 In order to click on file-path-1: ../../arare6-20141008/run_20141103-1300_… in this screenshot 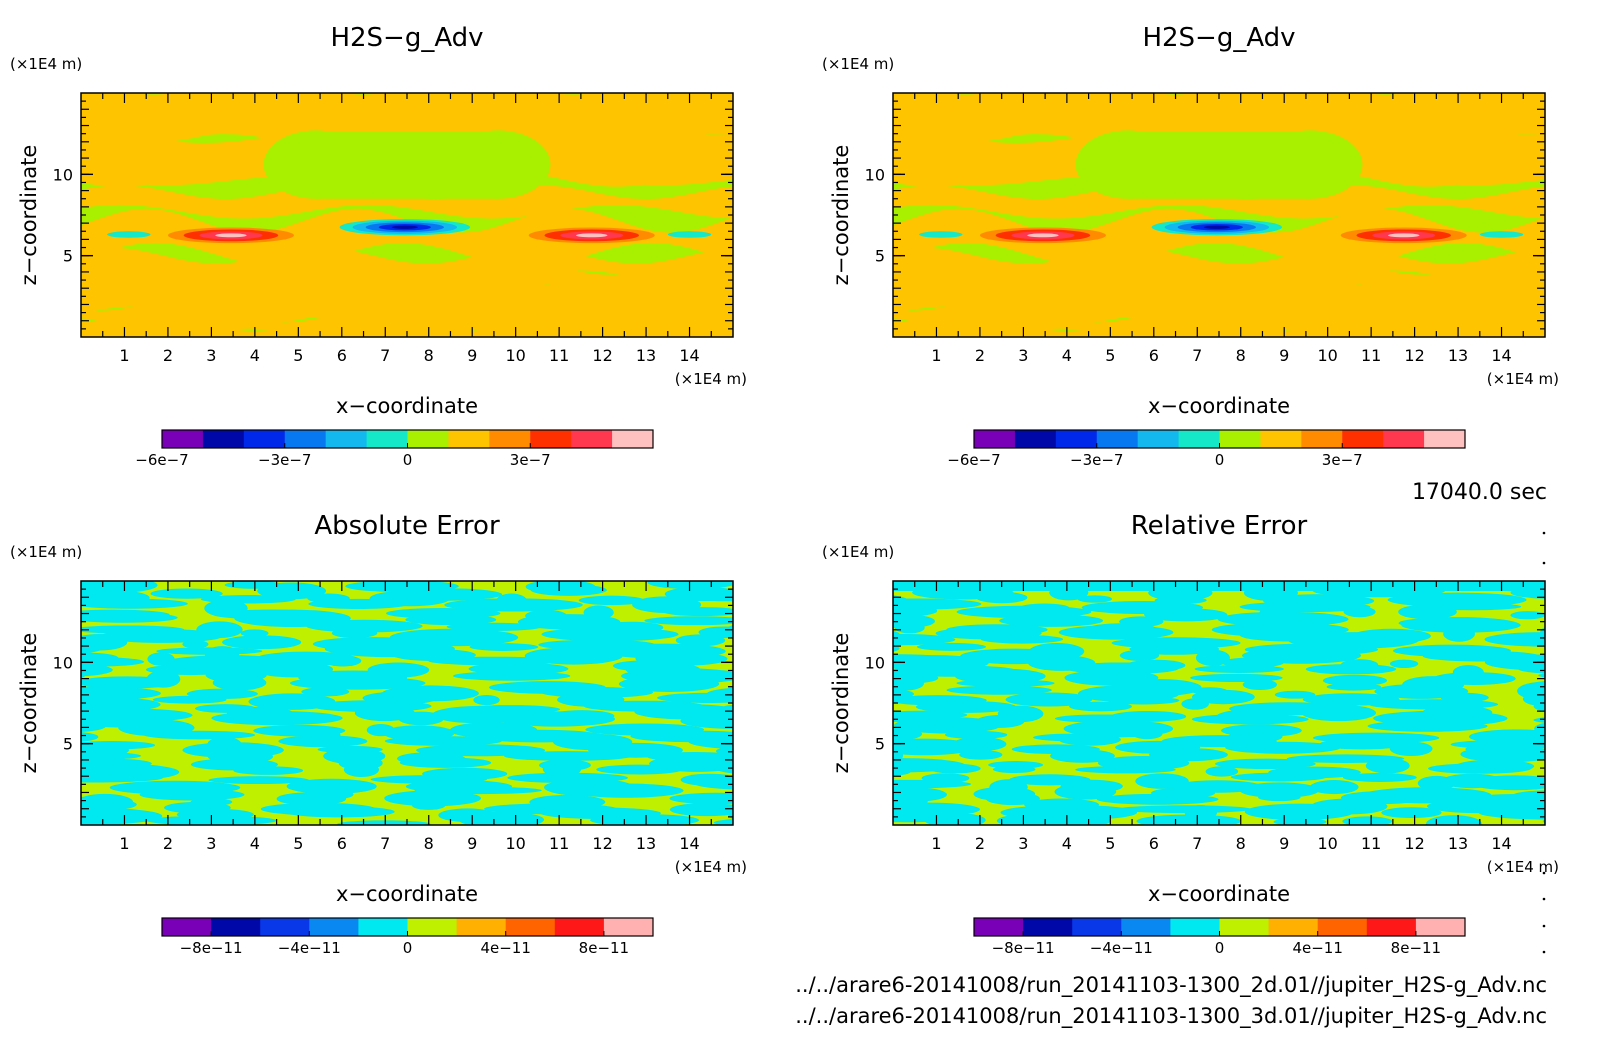, I will do `click(1171, 985)`.